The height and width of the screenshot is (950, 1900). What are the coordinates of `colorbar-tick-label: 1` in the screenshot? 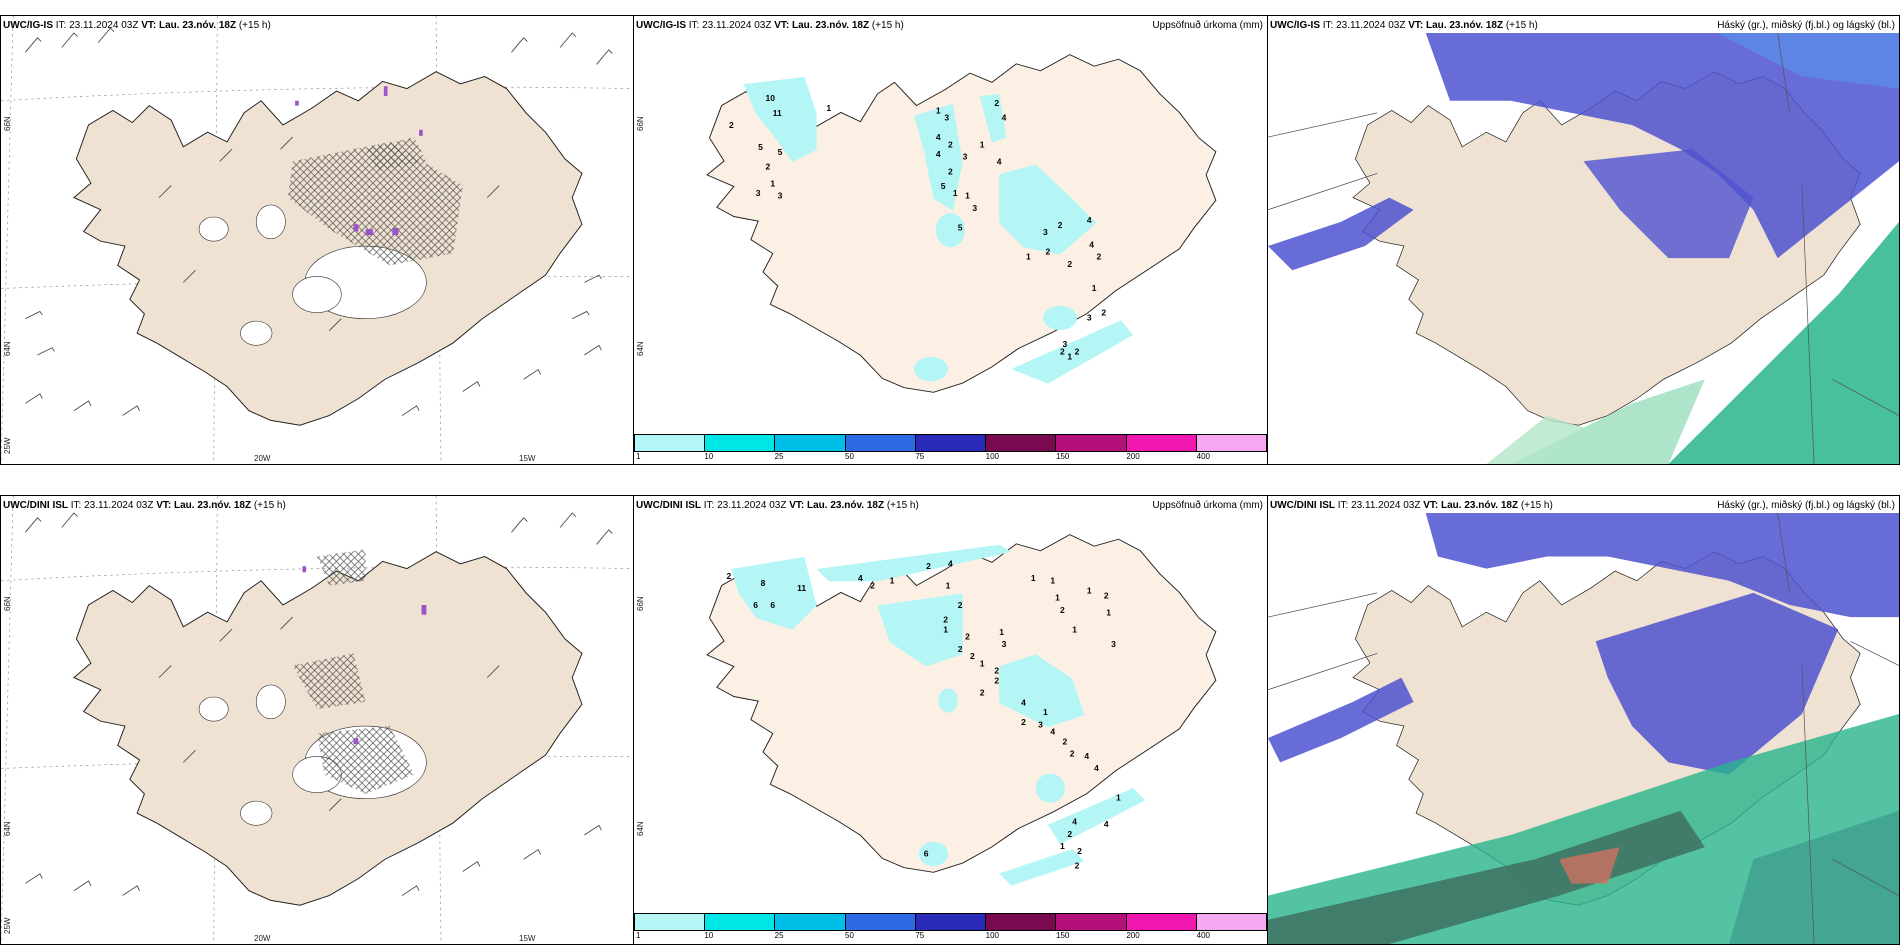 It's located at (638, 935).